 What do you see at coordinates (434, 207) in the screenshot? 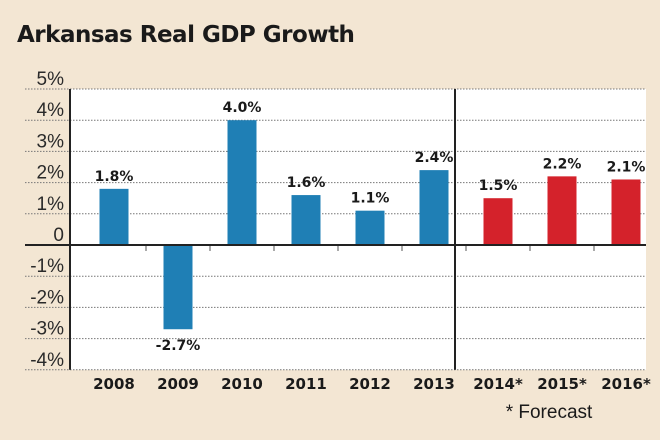
I see `bar-2013` at bounding box center [434, 207].